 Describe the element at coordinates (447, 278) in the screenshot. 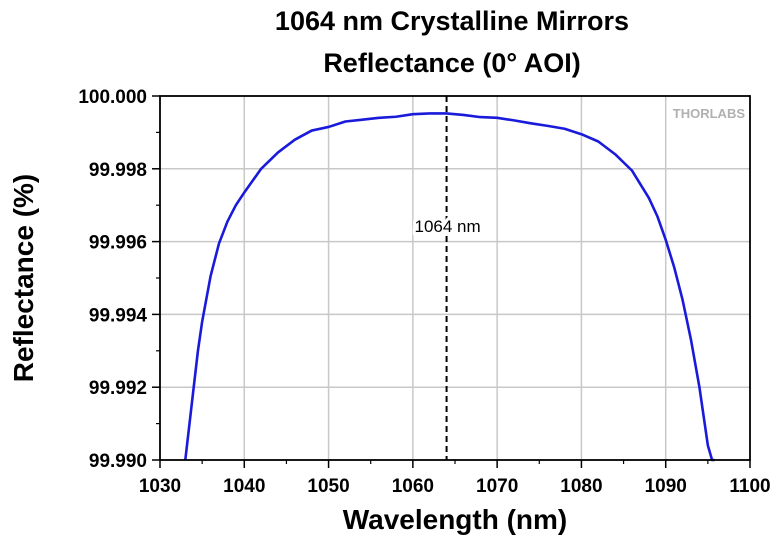

I see `annotation-group: 1064 nm` at that location.